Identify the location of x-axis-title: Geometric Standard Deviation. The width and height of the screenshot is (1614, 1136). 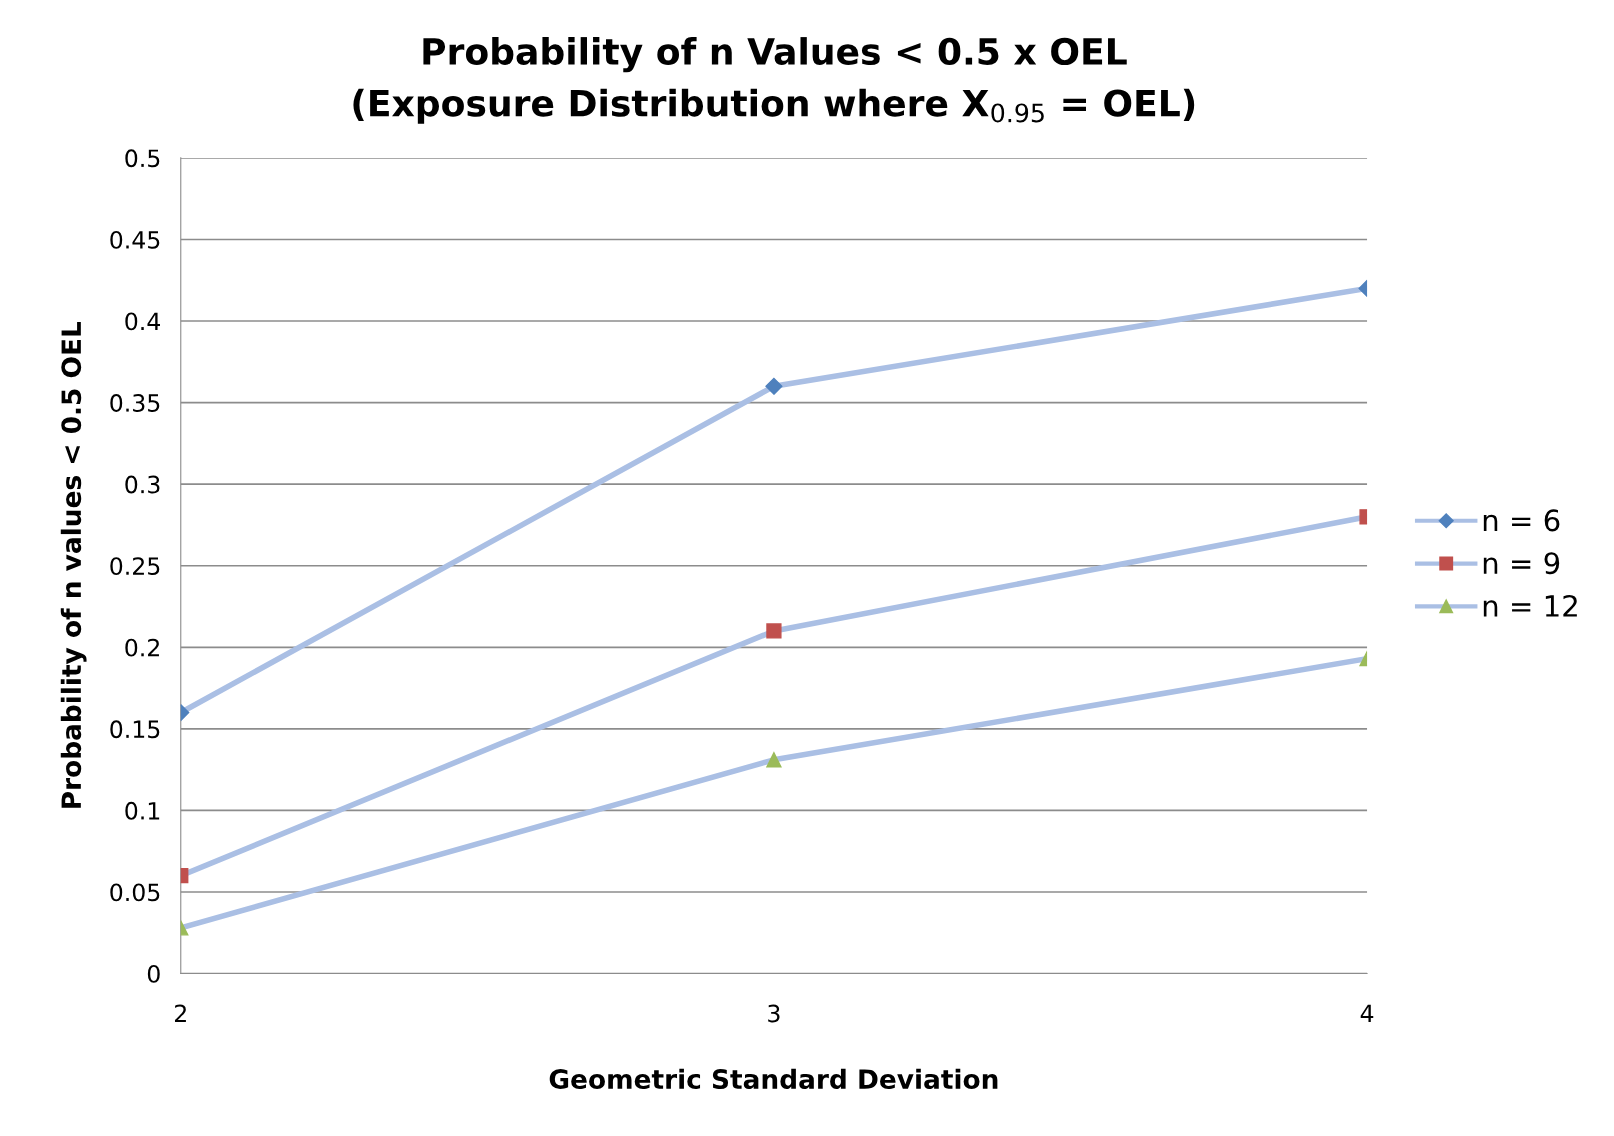
(773, 1079).